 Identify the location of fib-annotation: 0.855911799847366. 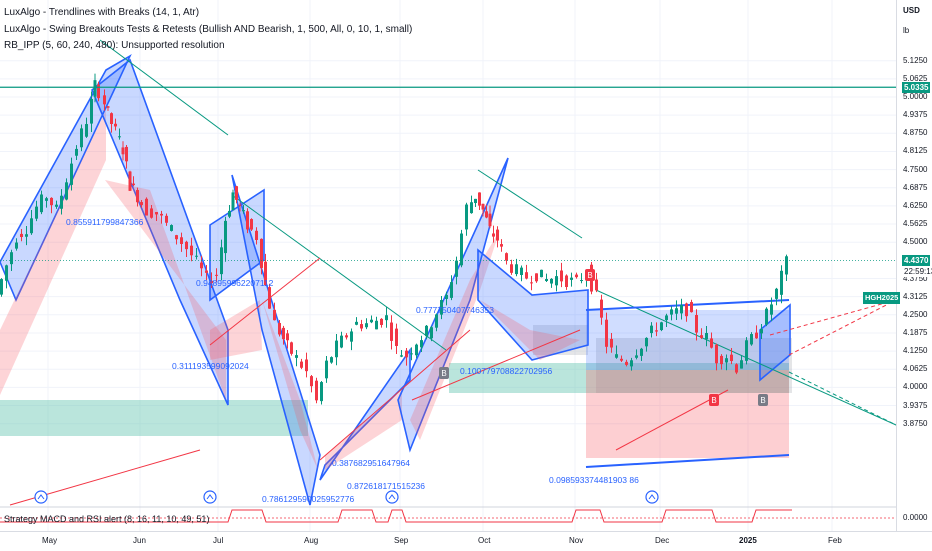
(105, 222).